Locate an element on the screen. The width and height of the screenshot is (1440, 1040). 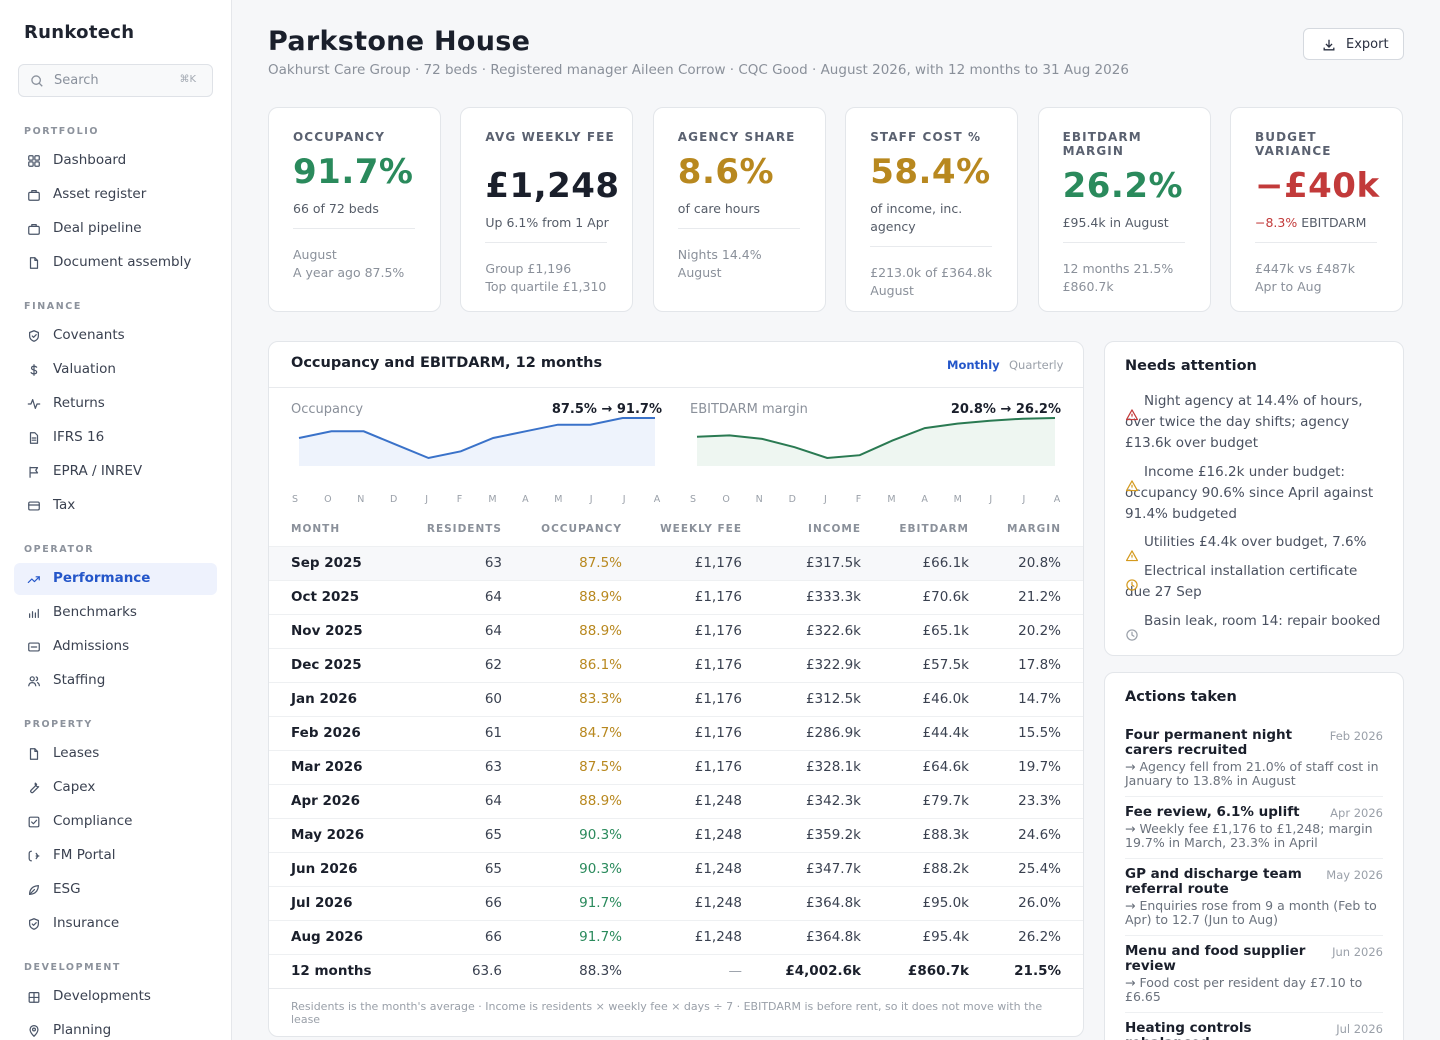
sidebar-item-label: Document assembly is located at coordinates (122, 262).